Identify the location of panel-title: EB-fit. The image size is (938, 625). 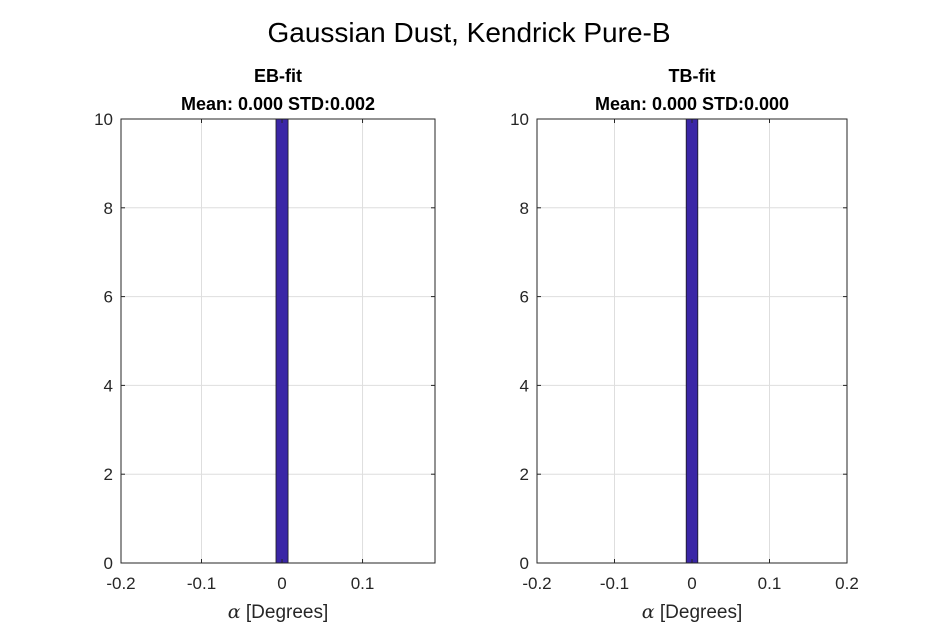
(278, 76).